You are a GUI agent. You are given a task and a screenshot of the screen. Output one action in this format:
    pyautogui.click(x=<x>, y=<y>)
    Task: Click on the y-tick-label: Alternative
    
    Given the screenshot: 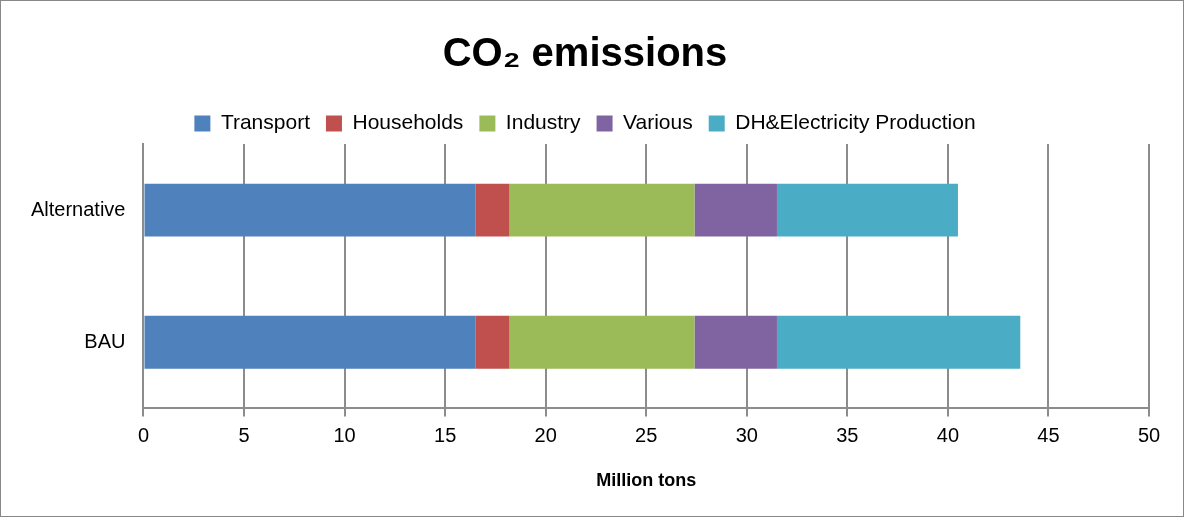 What is the action you would take?
    pyautogui.click(x=78, y=208)
    